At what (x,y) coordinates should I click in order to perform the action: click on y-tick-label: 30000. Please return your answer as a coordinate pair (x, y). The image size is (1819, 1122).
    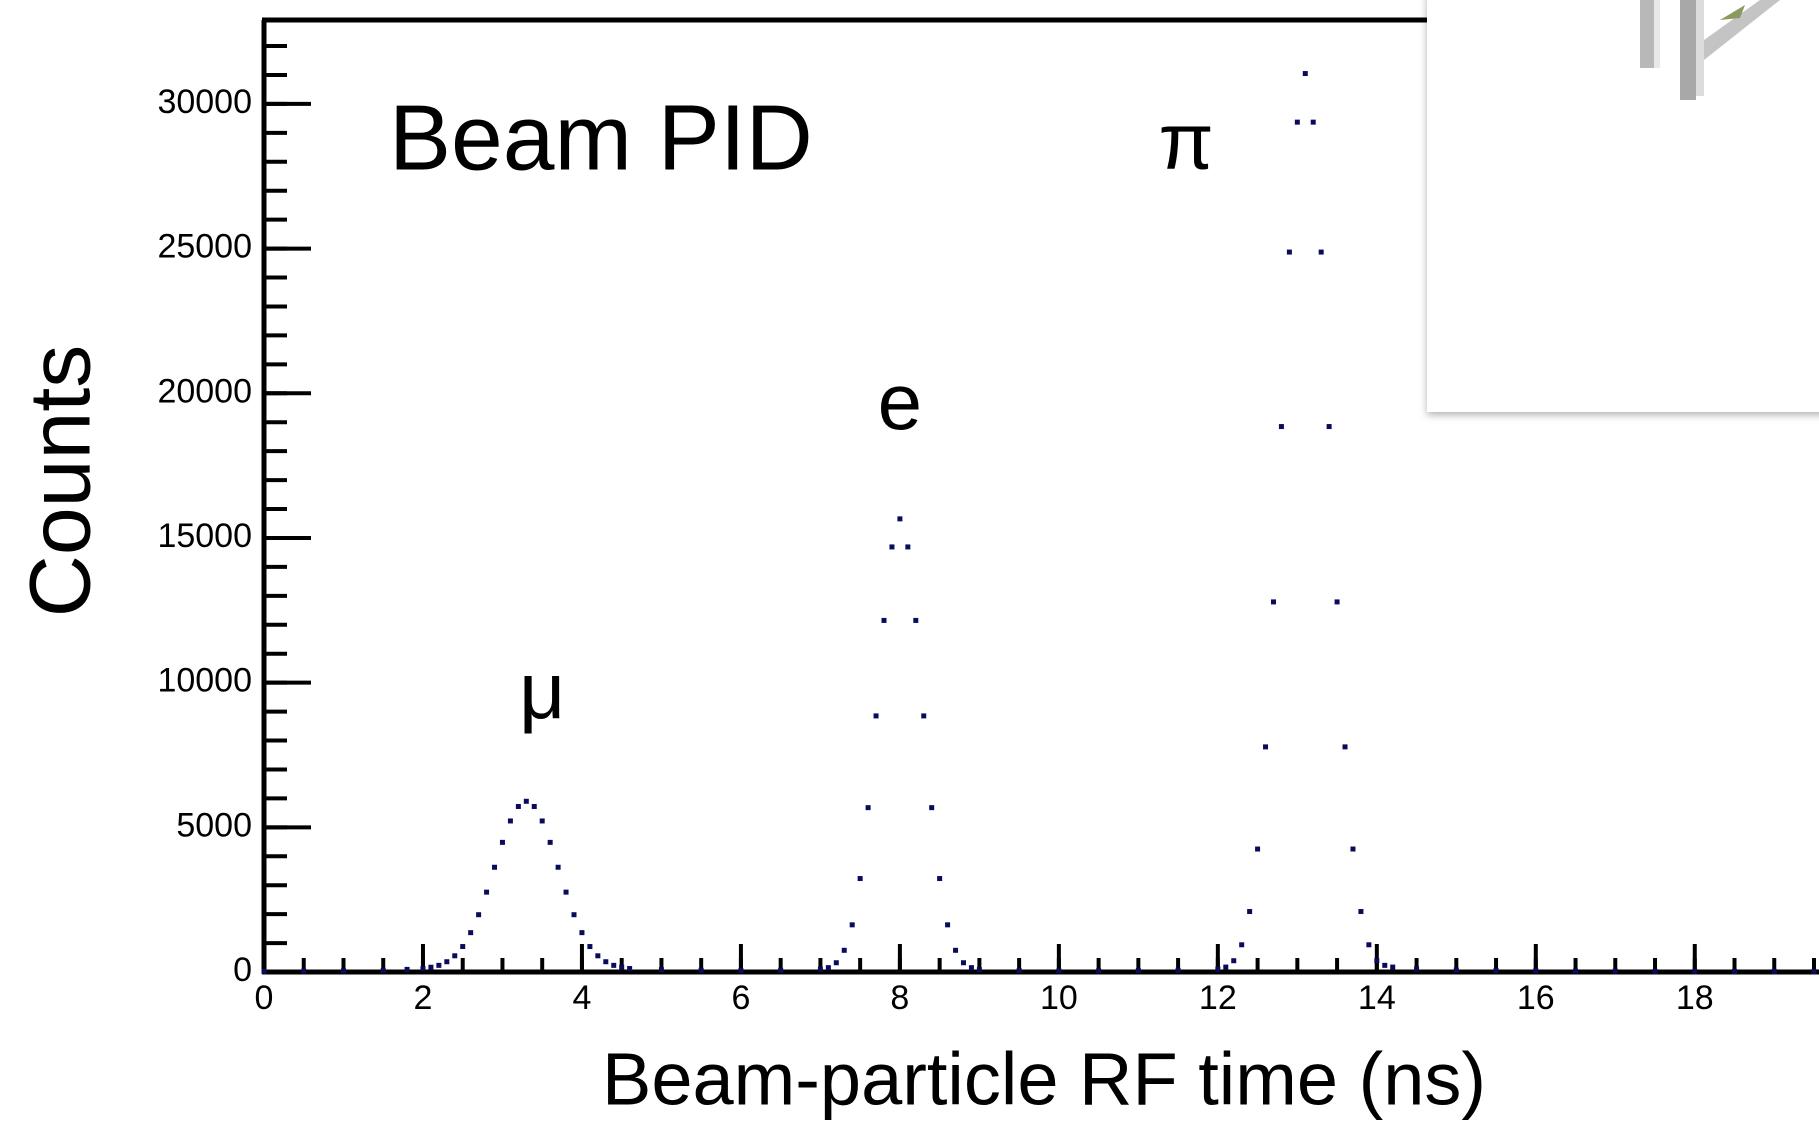
    Looking at the image, I should click on (204, 102).